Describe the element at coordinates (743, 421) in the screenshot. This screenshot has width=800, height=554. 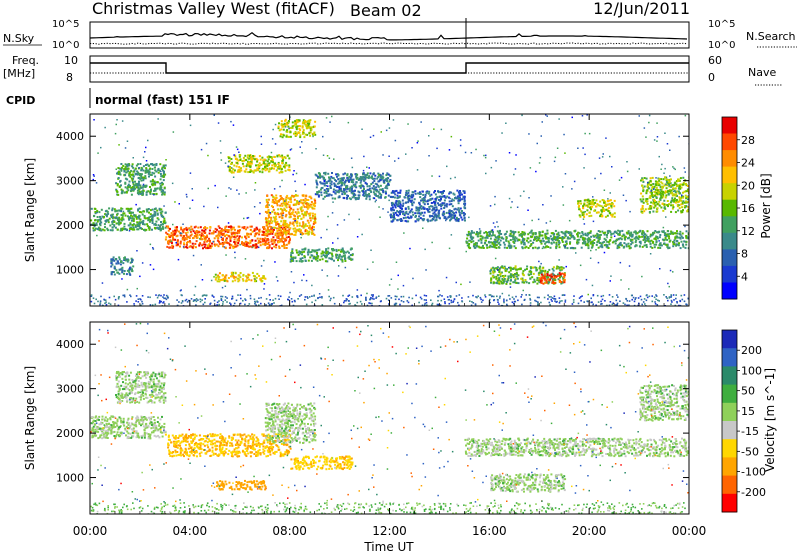
I see `velocity-colorbar: 200 100 50 15 -15 -50 -100 -200` at that location.